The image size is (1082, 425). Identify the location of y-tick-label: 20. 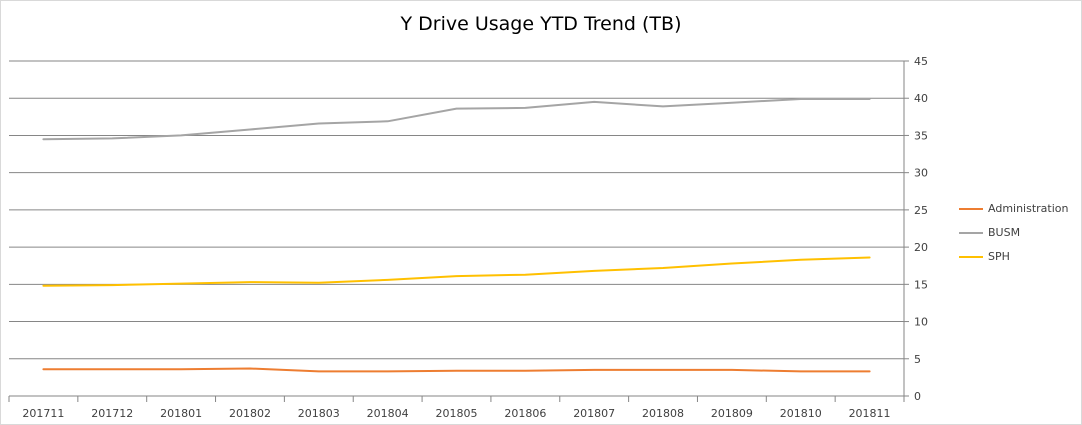
(921, 247).